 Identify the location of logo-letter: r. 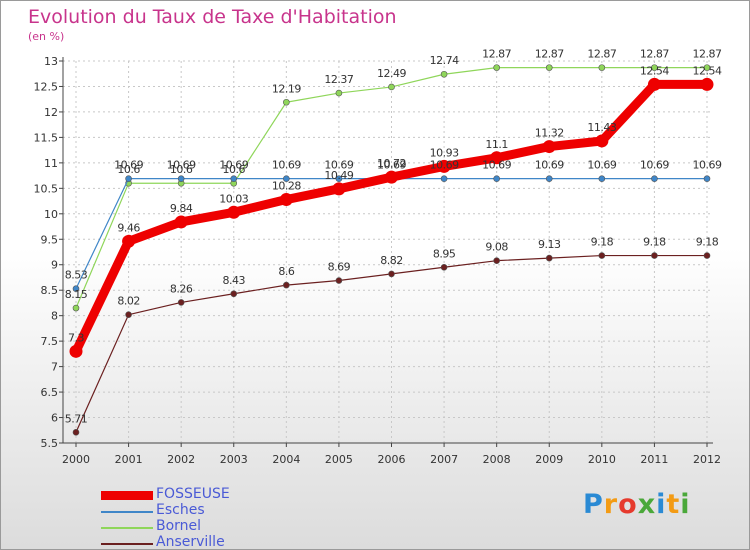
(611, 504).